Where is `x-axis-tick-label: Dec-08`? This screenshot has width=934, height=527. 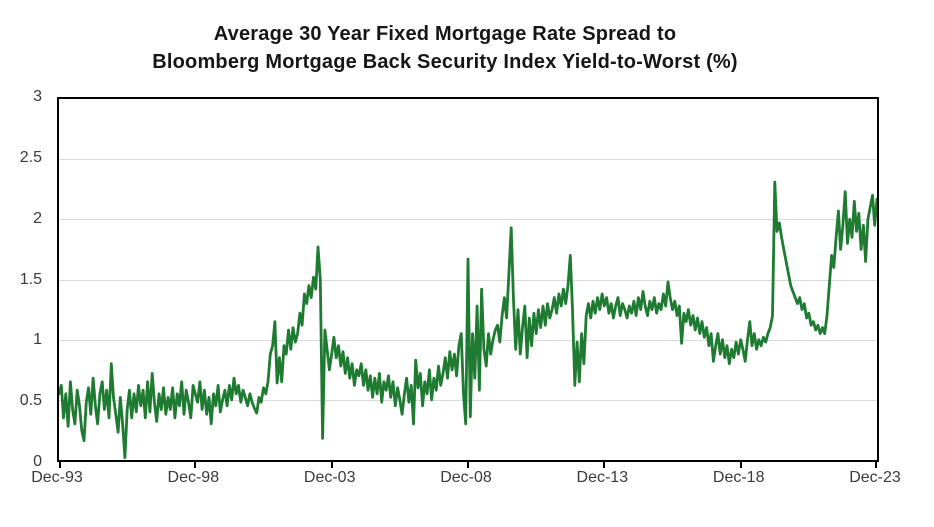
x-axis-tick-label: Dec-08 is located at coordinates (466, 477).